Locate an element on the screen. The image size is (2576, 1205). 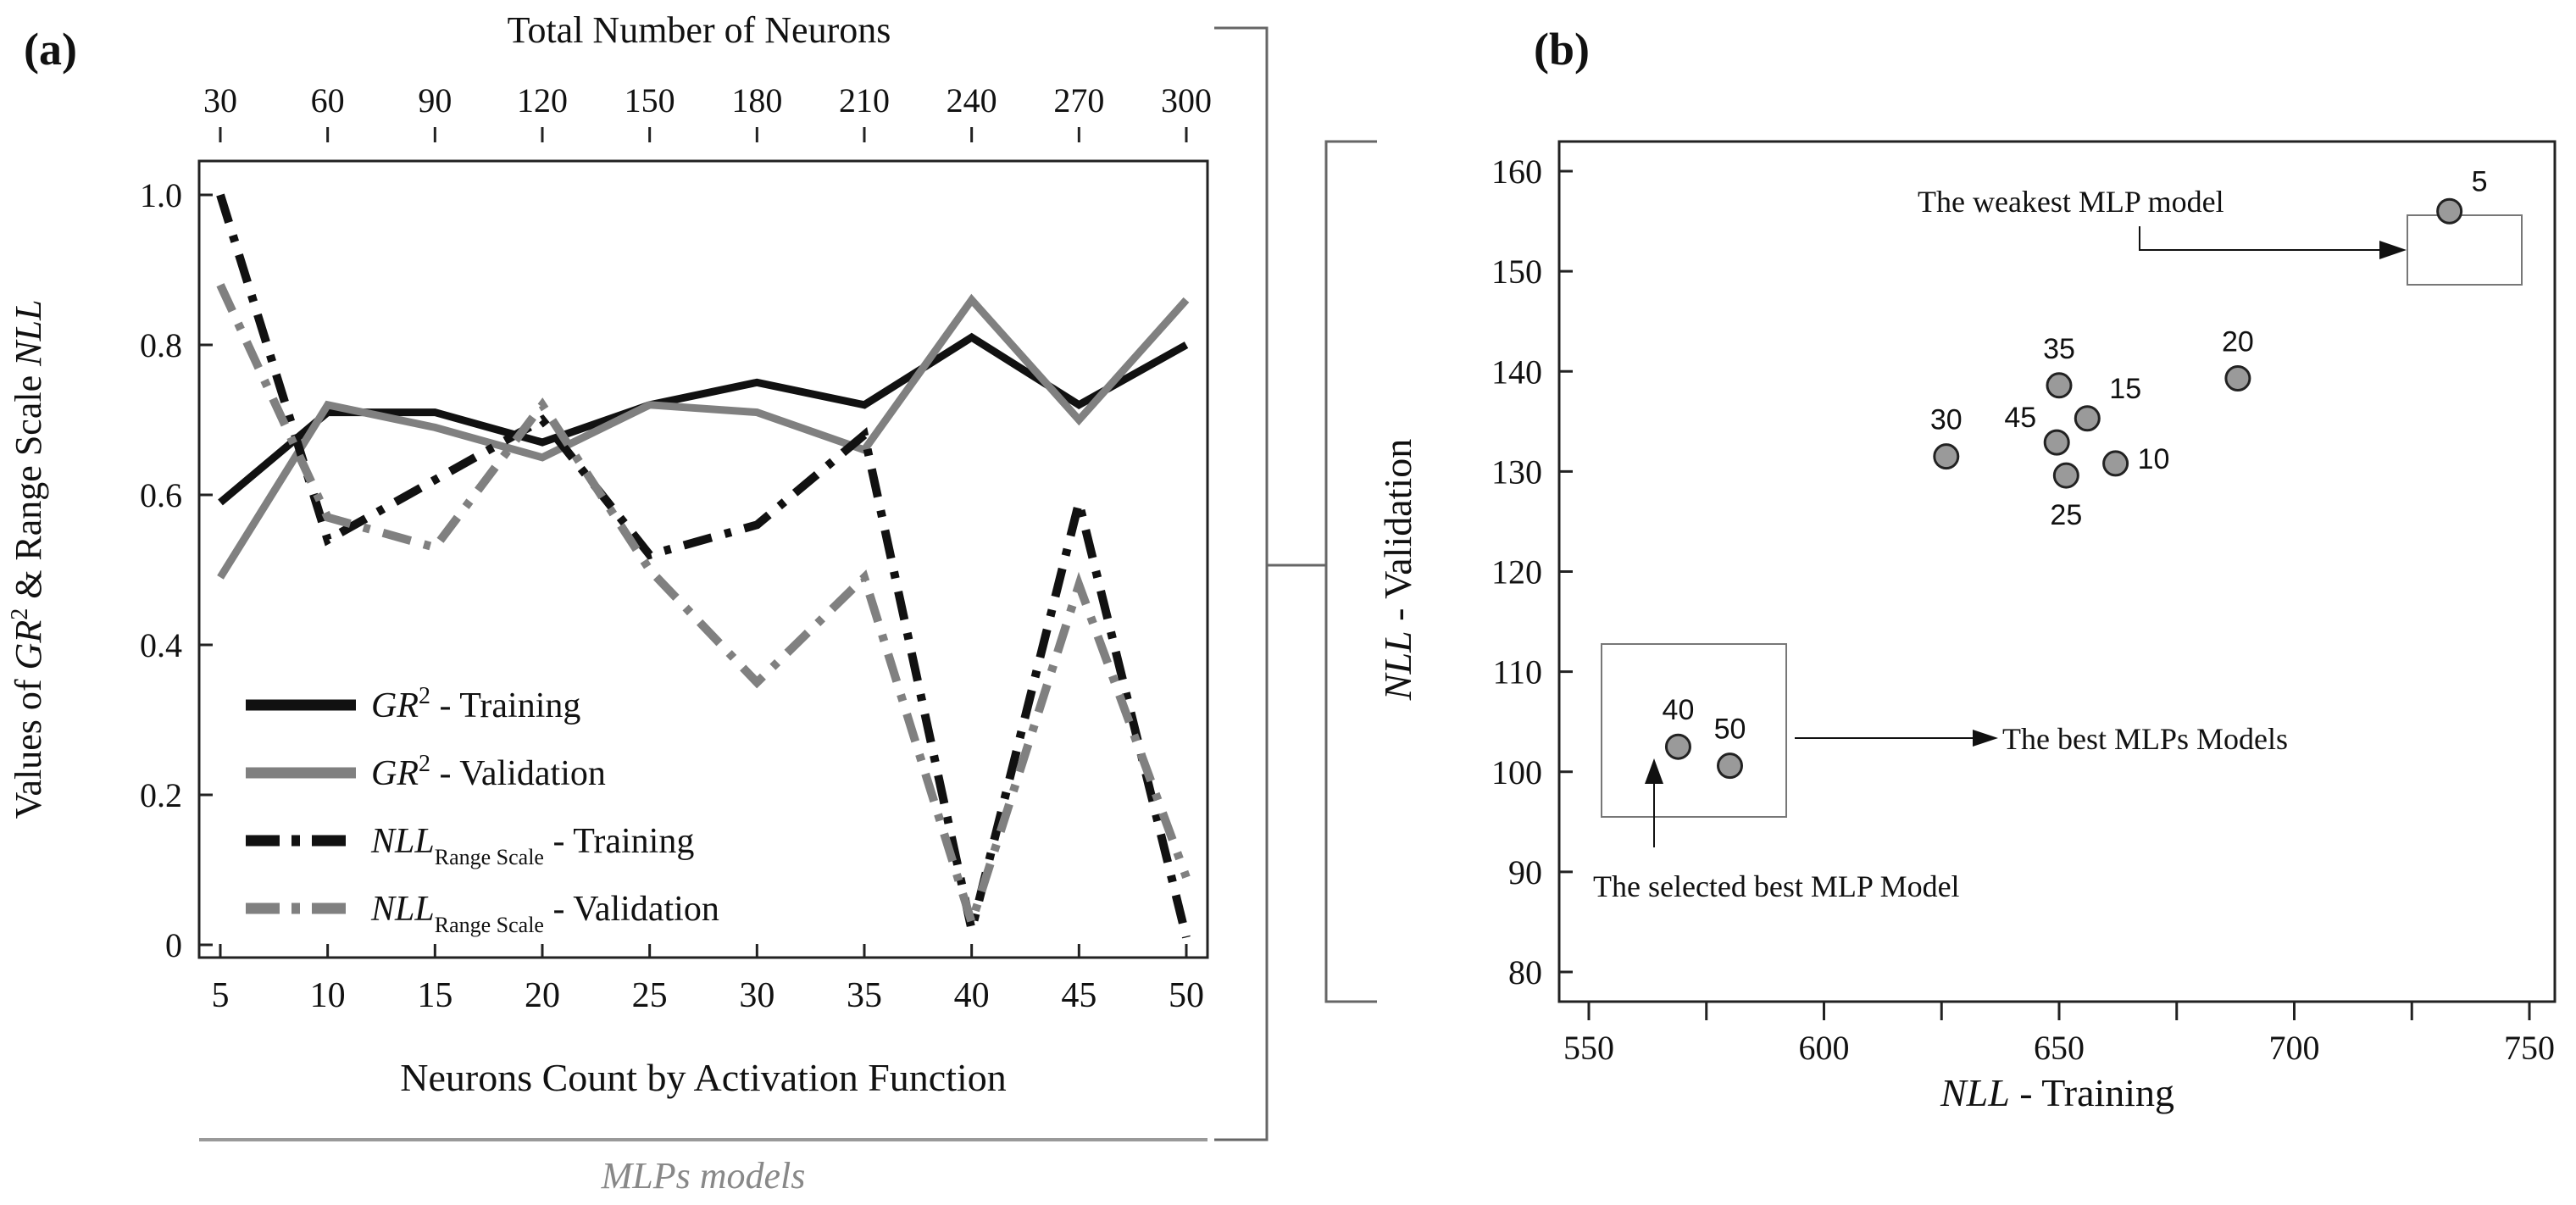
point-label-5: 5 is located at coordinates (2480, 181).